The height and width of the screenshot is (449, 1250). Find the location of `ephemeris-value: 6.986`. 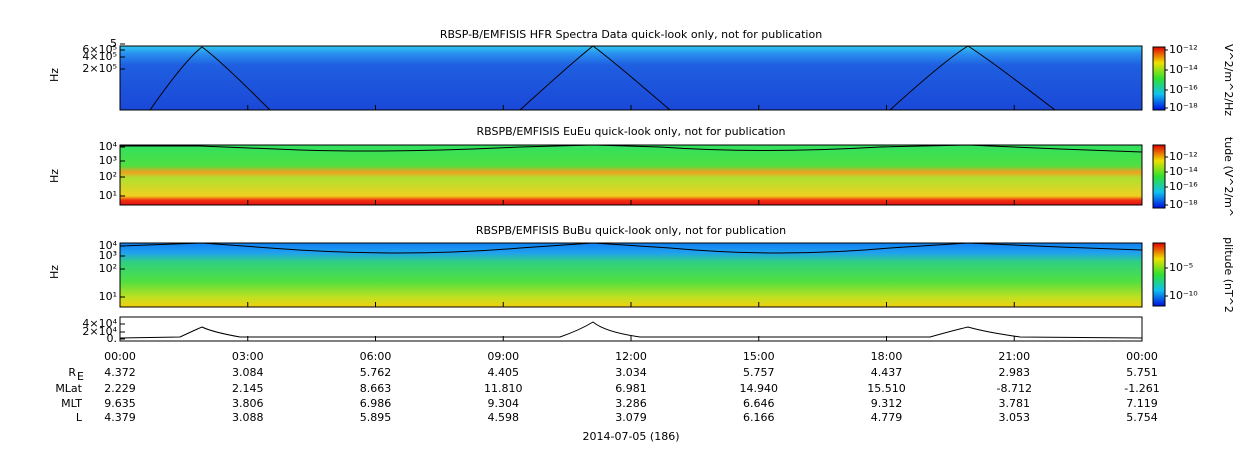

ephemeris-value: 6.986 is located at coordinates (376, 403).